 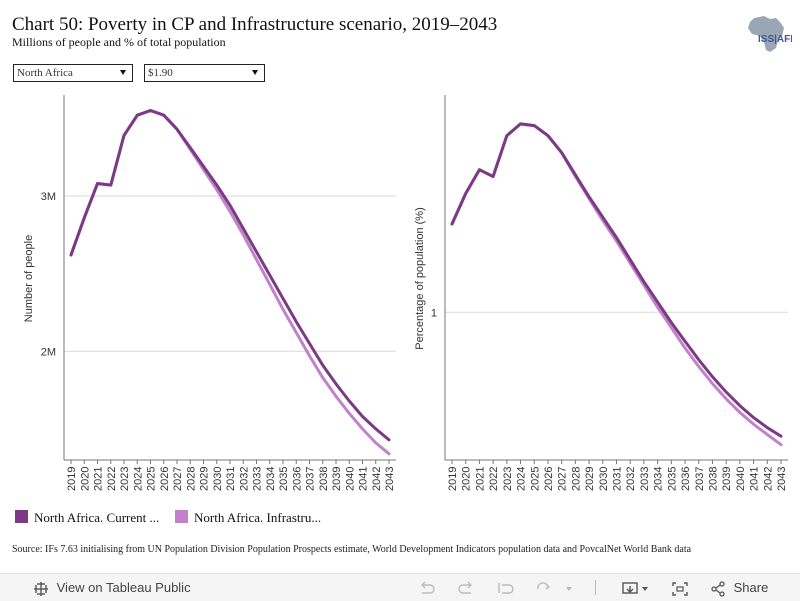 What do you see at coordinates (782, 479) in the screenshot?
I see `percent-chart-xtick-label: 2043` at bounding box center [782, 479].